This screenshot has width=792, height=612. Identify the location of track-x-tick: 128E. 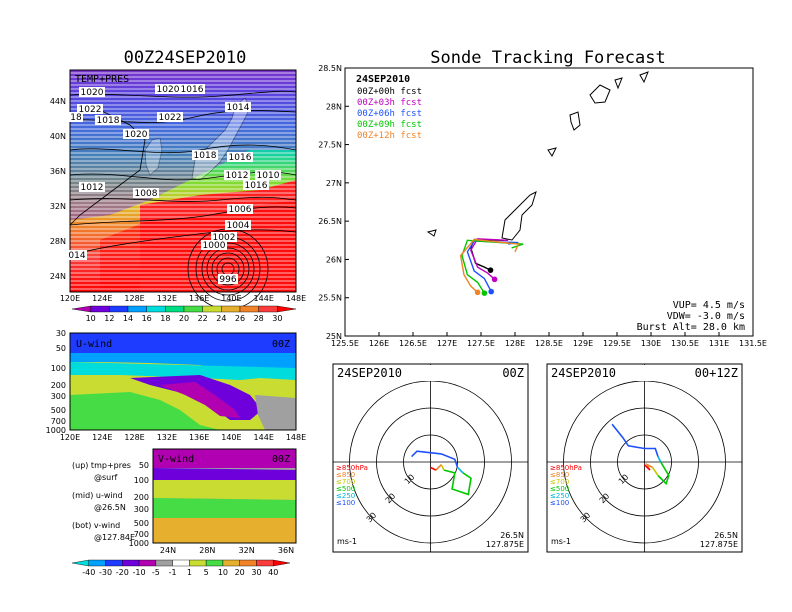
(515, 343).